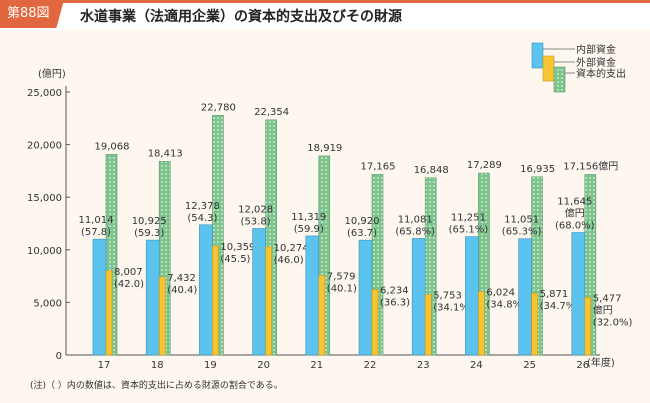 The height and width of the screenshot is (403, 650). I want to click on x-axis-label: (年度), so click(601, 362).